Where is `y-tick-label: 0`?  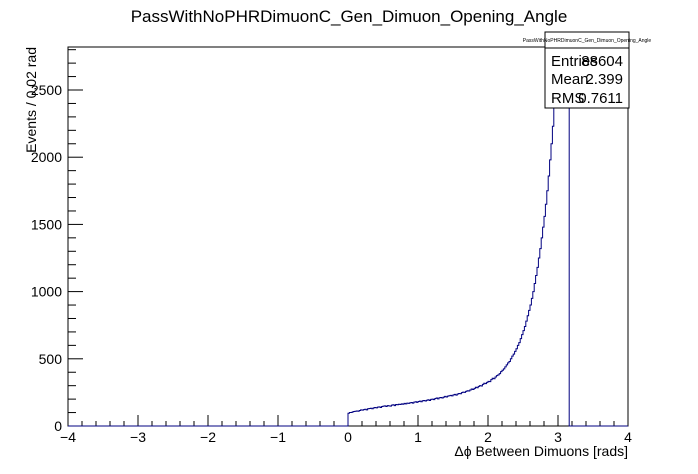
y-tick-label: 0 is located at coordinates (58, 426).